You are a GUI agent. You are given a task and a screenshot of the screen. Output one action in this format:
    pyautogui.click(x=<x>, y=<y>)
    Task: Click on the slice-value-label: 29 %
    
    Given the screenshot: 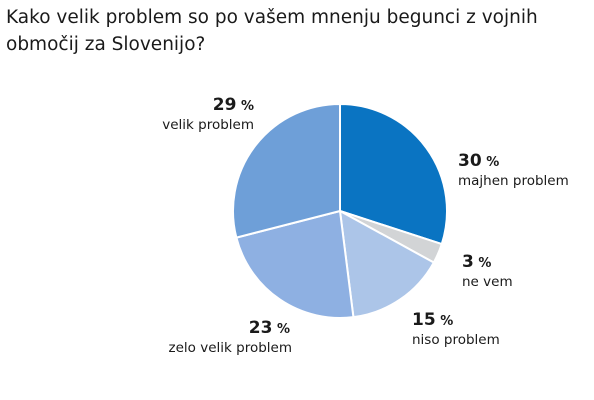 What is the action you would take?
    pyautogui.click(x=233, y=105)
    